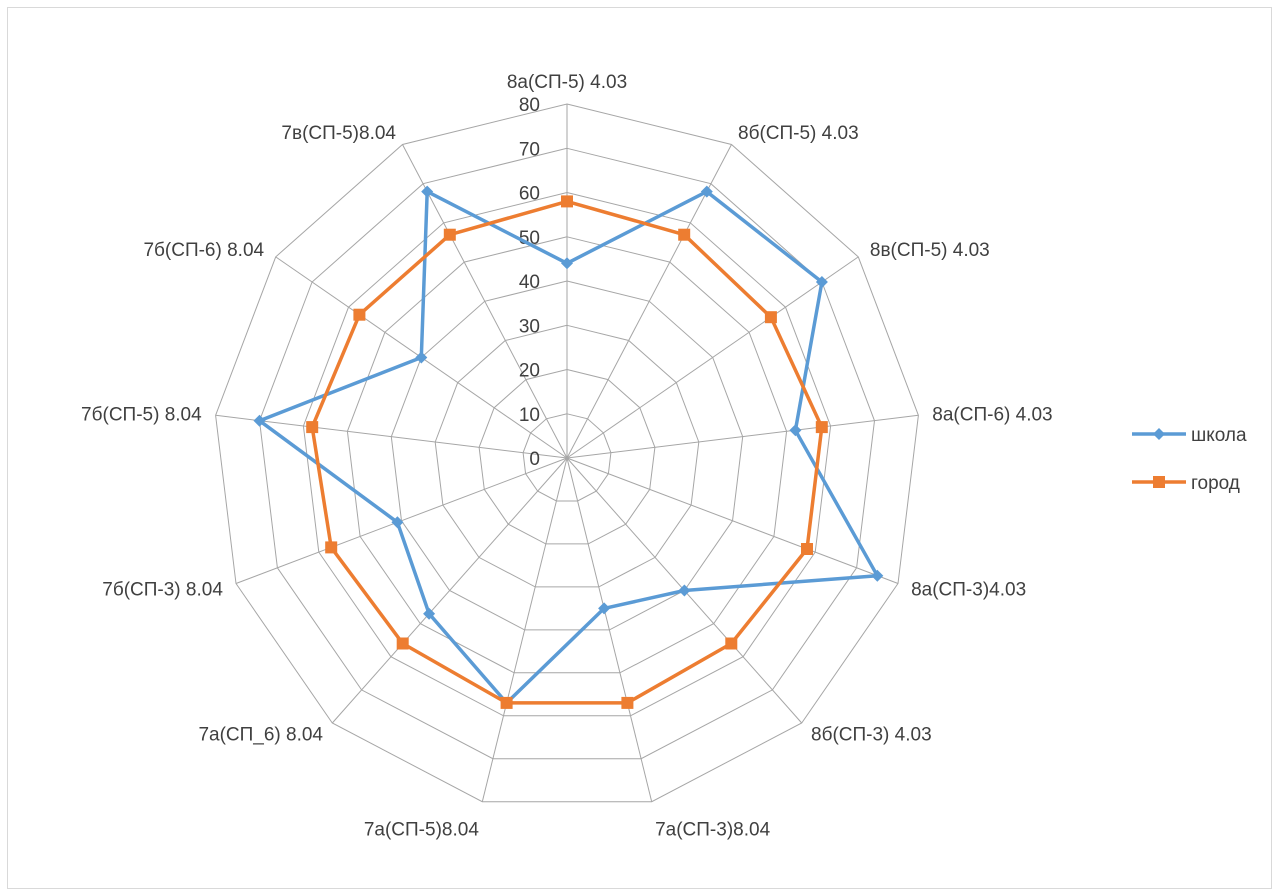 This screenshot has height=896, width=1280. I want to click on category-label: 8б(СП-5) 4.03, so click(798, 133).